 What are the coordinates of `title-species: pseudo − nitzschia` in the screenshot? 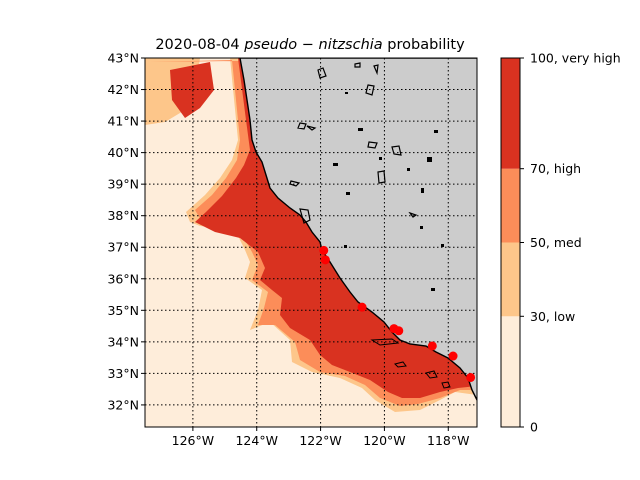 It's located at (312, 45).